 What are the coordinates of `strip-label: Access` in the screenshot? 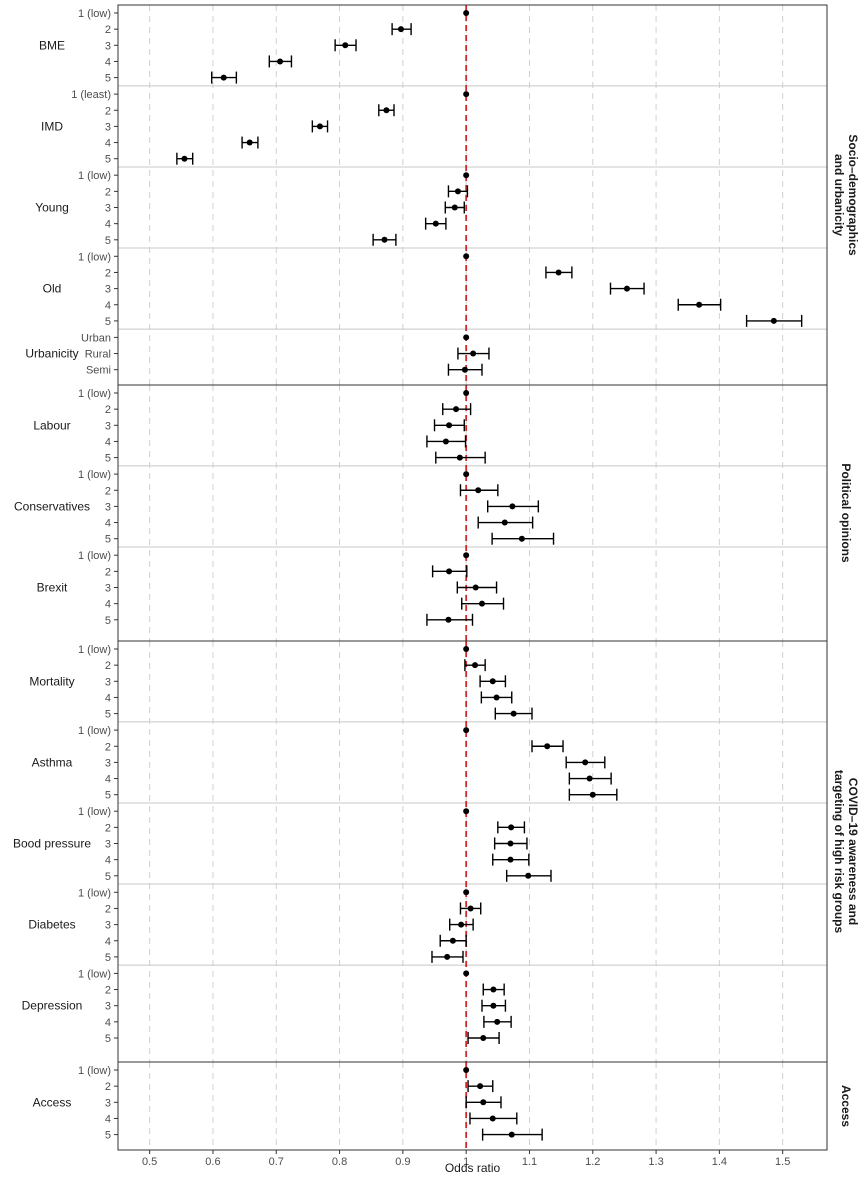 It's located at (846, 1106).